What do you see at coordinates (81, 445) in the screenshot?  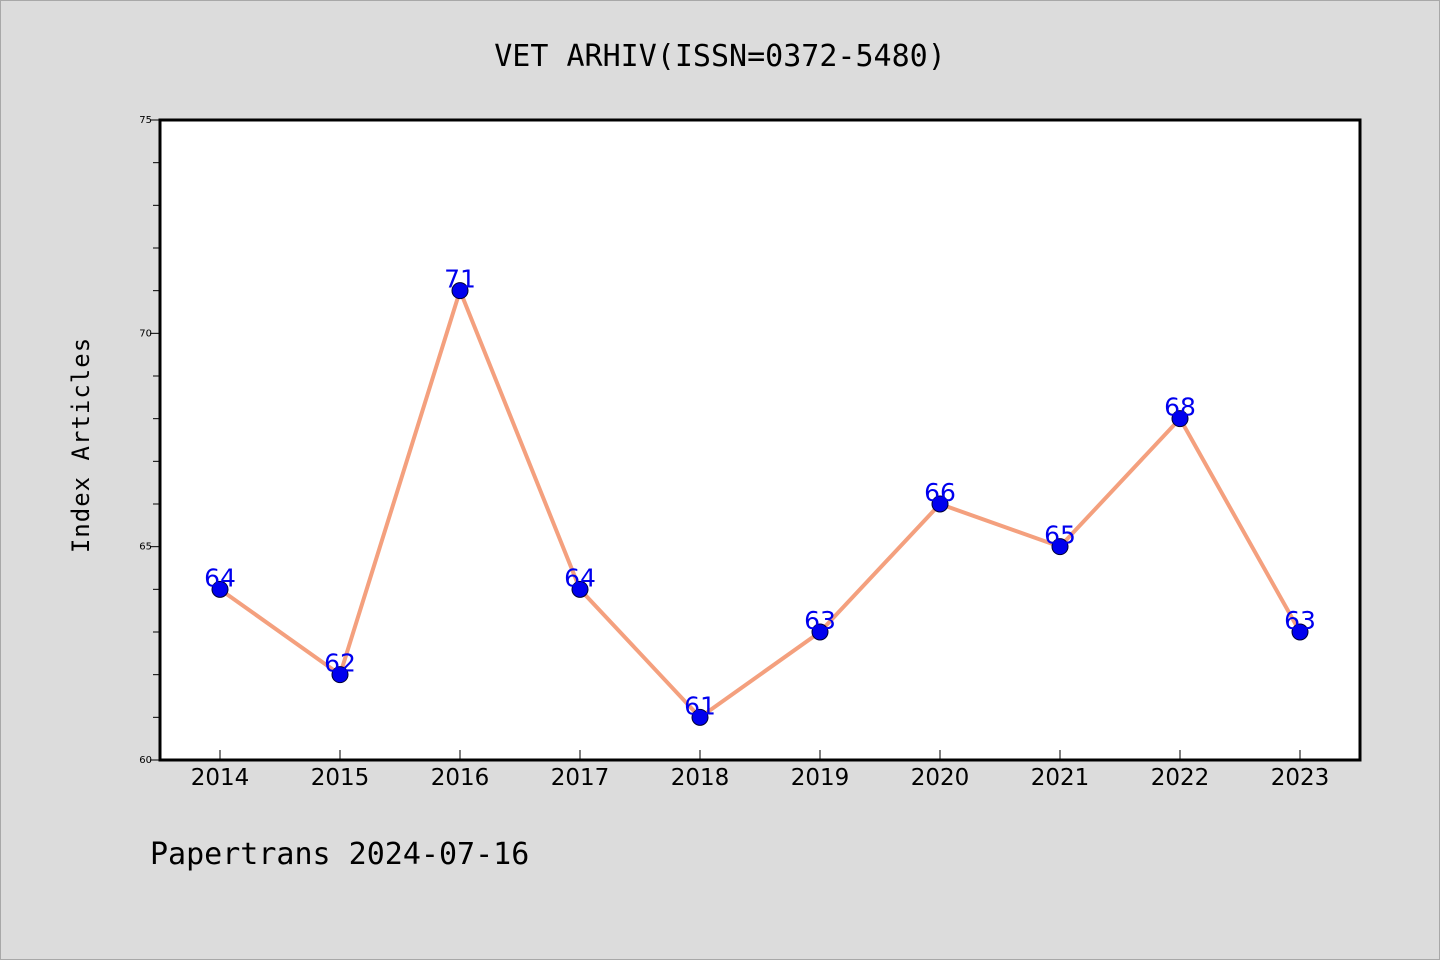 I see `y-axis-label: Index Articles` at bounding box center [81, 445].